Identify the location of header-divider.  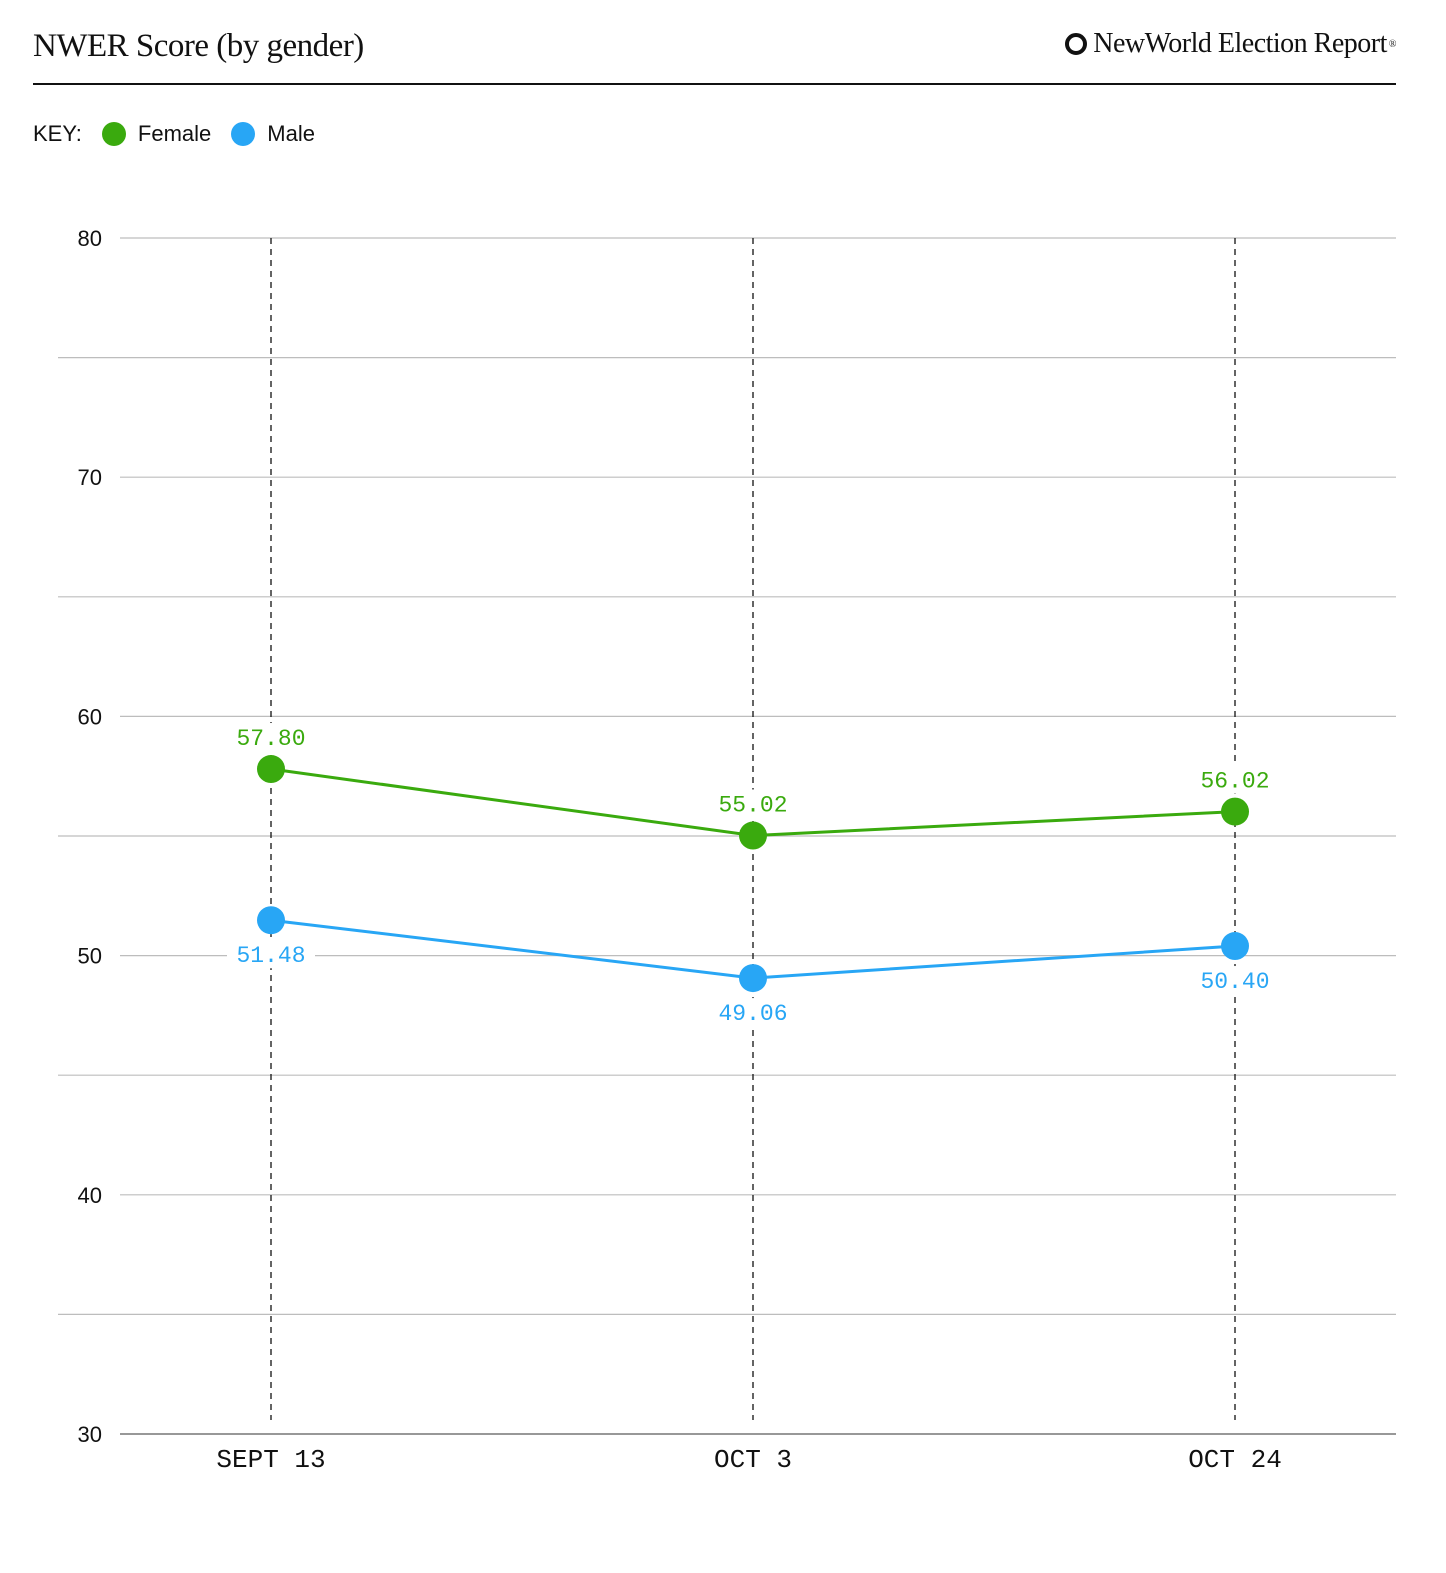
(714, 84).